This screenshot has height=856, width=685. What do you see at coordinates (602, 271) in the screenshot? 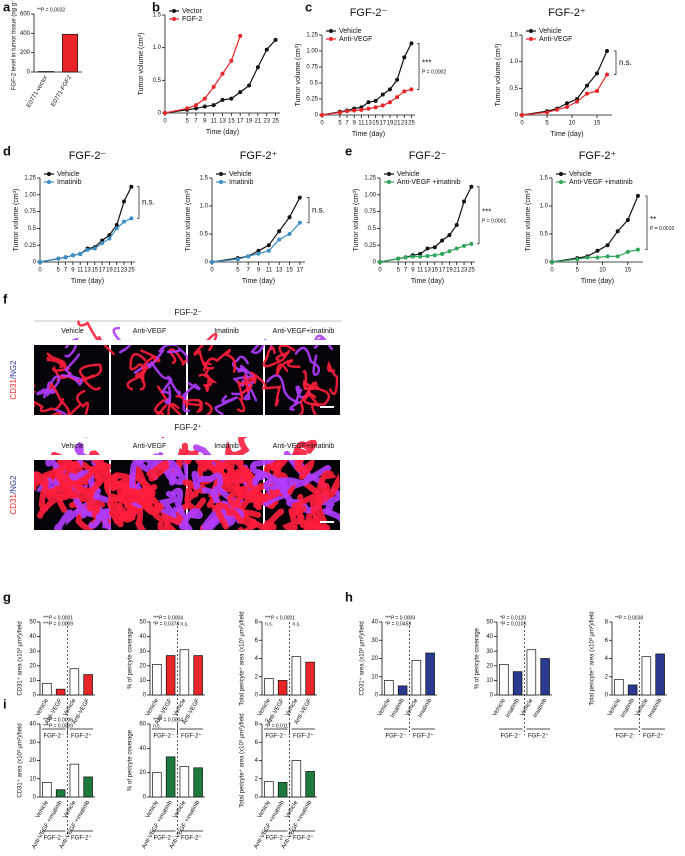
I see `x-tick-label: 10` at bounding box center [602, 271].